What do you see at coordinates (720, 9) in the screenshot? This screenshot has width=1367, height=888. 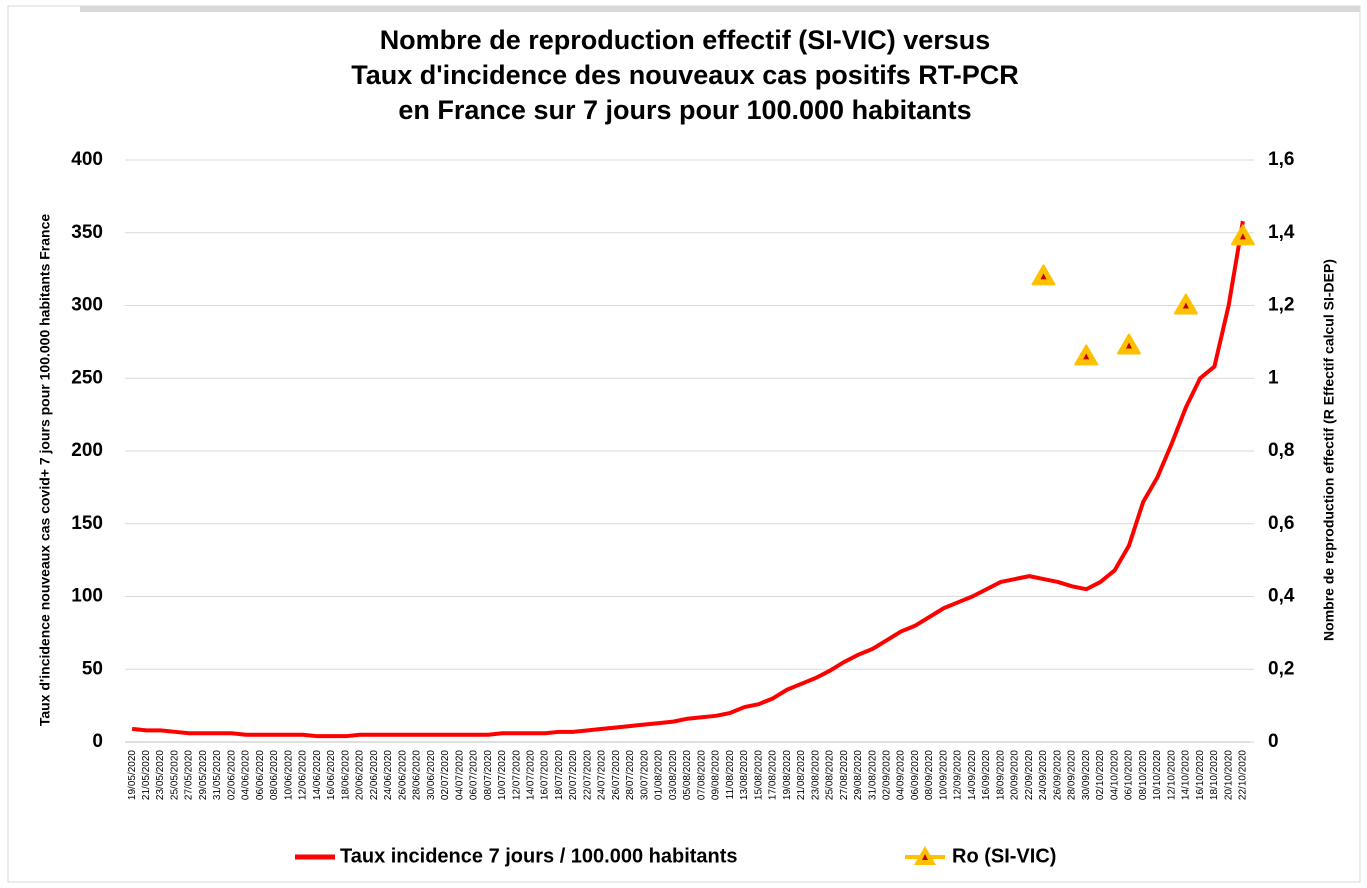 I see `top-bar` at bounding box center [720, 9].